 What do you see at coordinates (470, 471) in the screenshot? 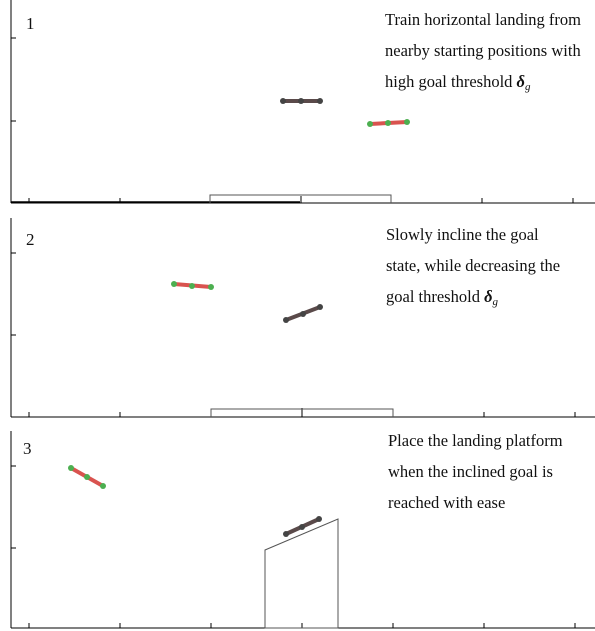
I see `caption-line: when the inclined goal is` at bounding box center [470, 471].